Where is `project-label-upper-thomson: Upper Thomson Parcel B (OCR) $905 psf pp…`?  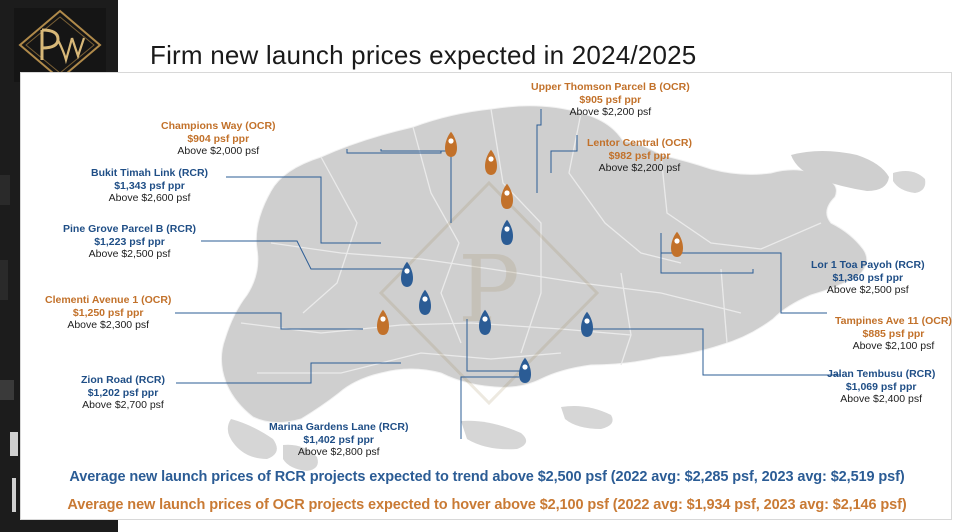 project-label-upper-thomson: Upper Thomson Parcel B (OCR) $905 psf pp… is located at coordinates (610, 99).